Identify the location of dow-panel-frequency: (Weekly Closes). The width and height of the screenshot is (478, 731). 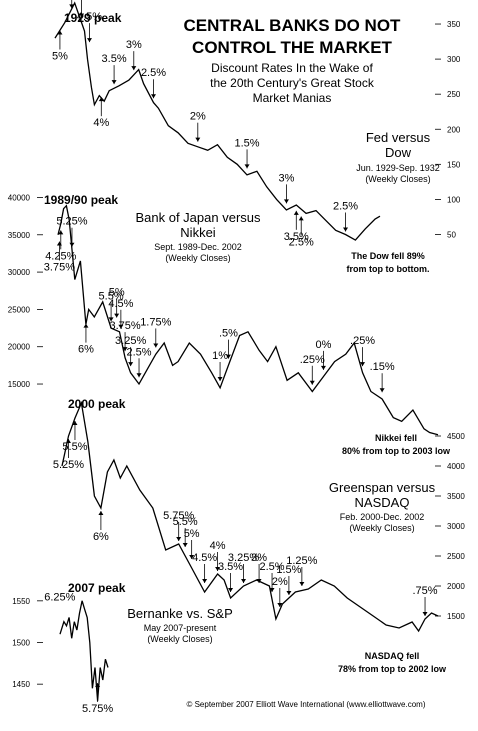
(397, 179).